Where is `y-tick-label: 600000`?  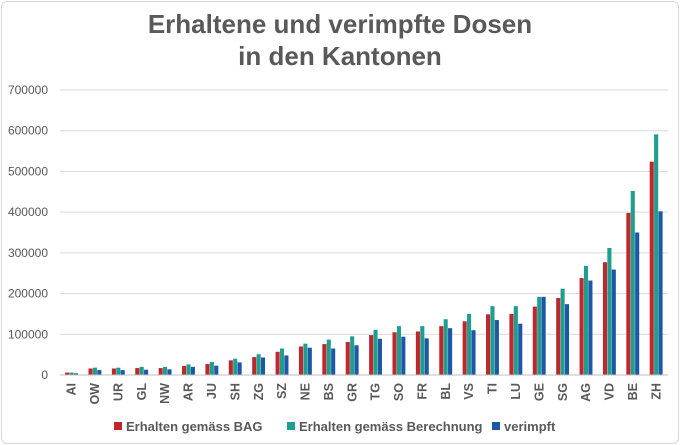 y-tick-label: 600000 is located at coordinates (28, 131).